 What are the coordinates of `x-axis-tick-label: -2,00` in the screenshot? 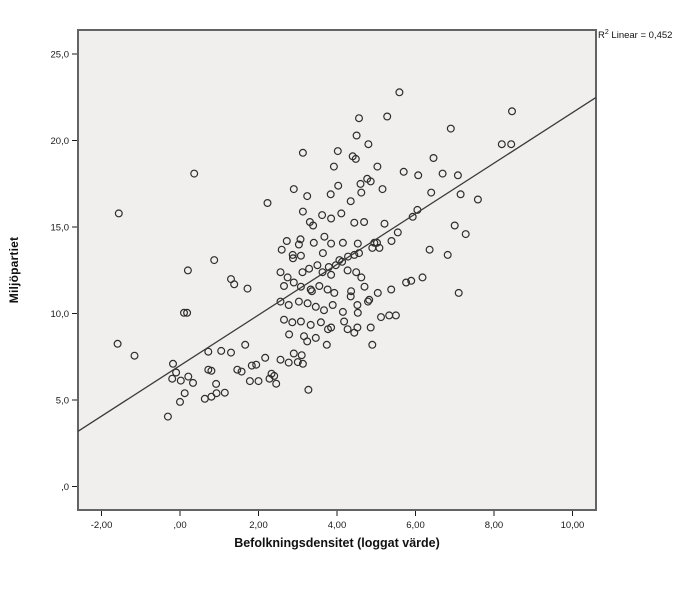 It's located at (102, 525).